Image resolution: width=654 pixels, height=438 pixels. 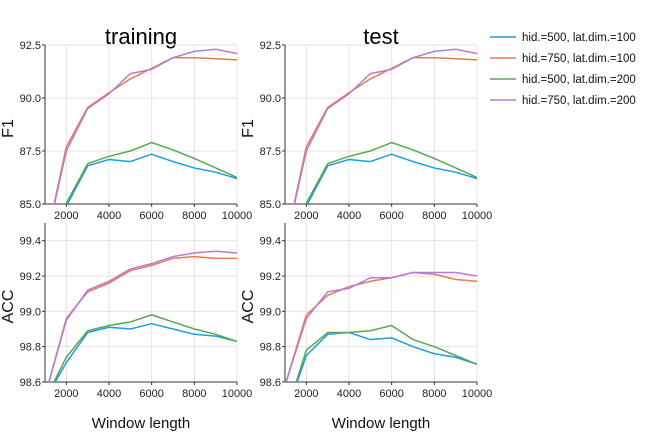 What do you see at coordinates (579, 59) in the screenshot?
I see `legend-label-2: hid.=750, lat.dim.=100` at bounding box center [579, 59].